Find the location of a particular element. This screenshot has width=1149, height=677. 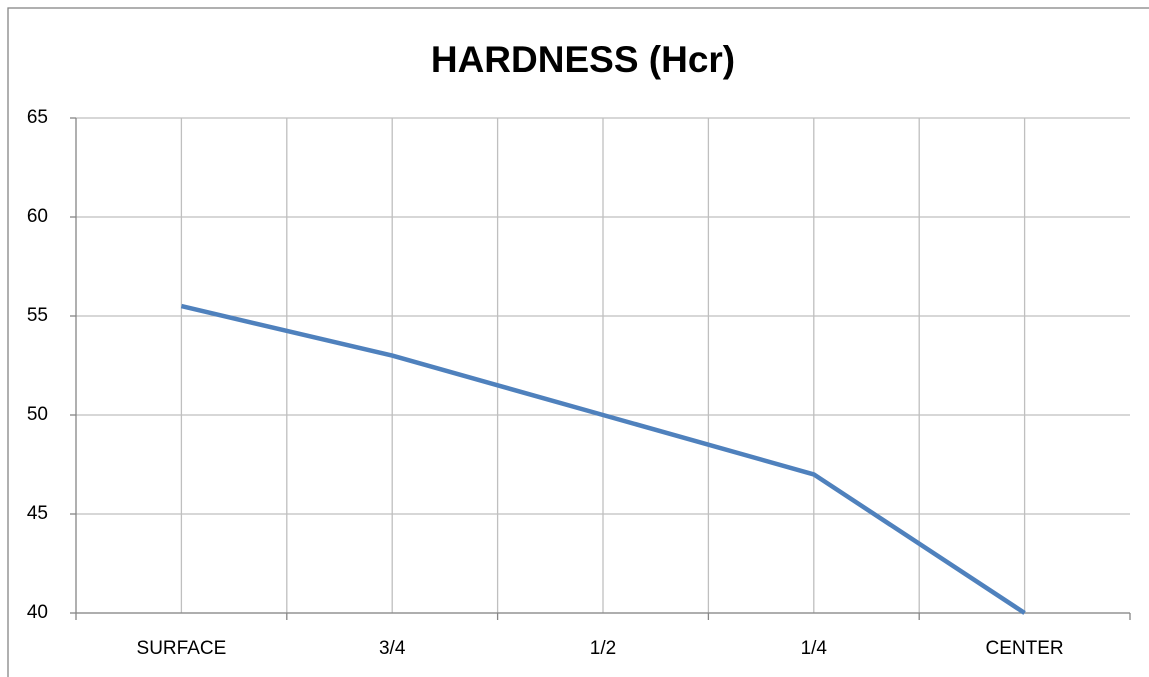

x-tick-label: 1/4 is located at coordinates (814, 648).